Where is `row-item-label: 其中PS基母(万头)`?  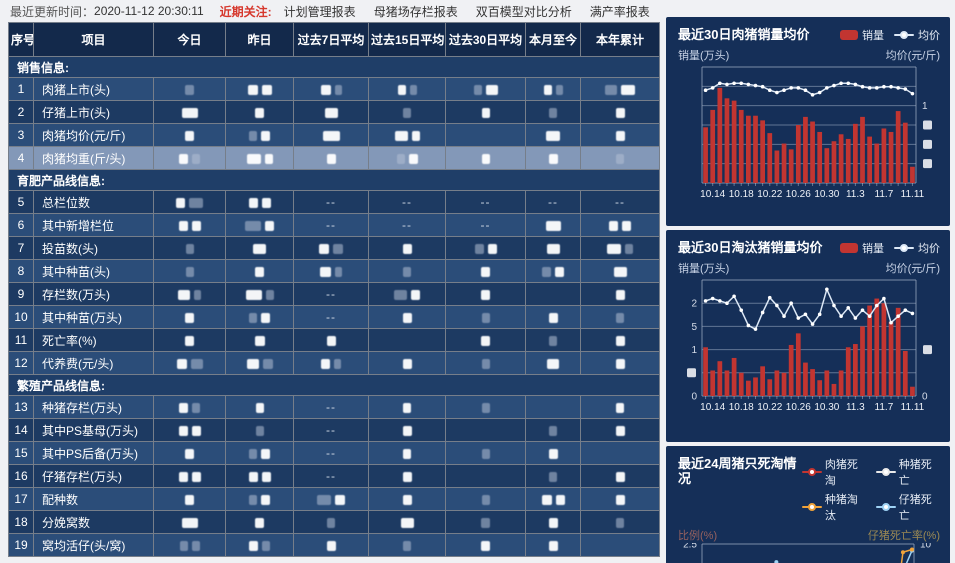 row-item-label: 其中PS基母(万头) is located at coordinates (93, 430).